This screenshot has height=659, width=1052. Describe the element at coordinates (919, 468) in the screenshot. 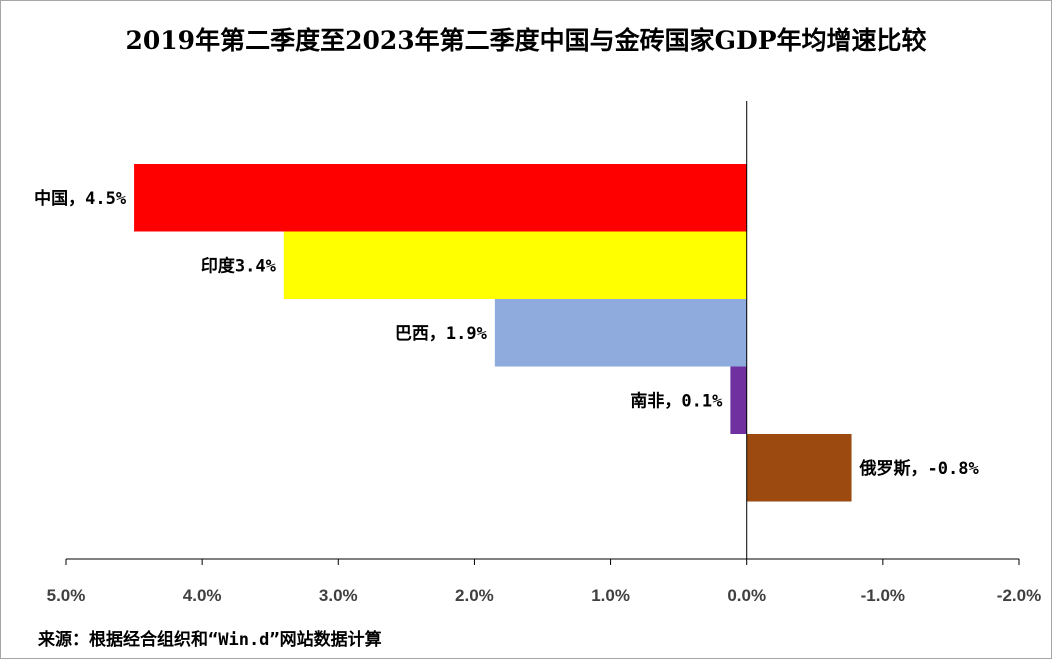

I see `data-label-5: 俄罗斯，-0.8%` at that location.